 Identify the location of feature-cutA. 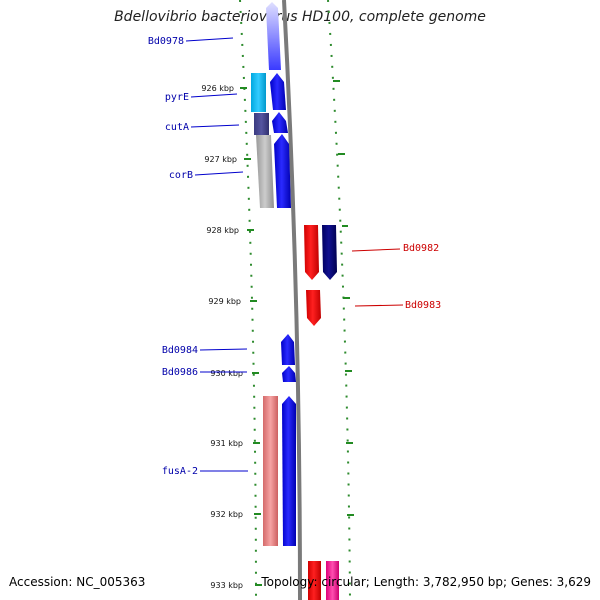
(280, 122).